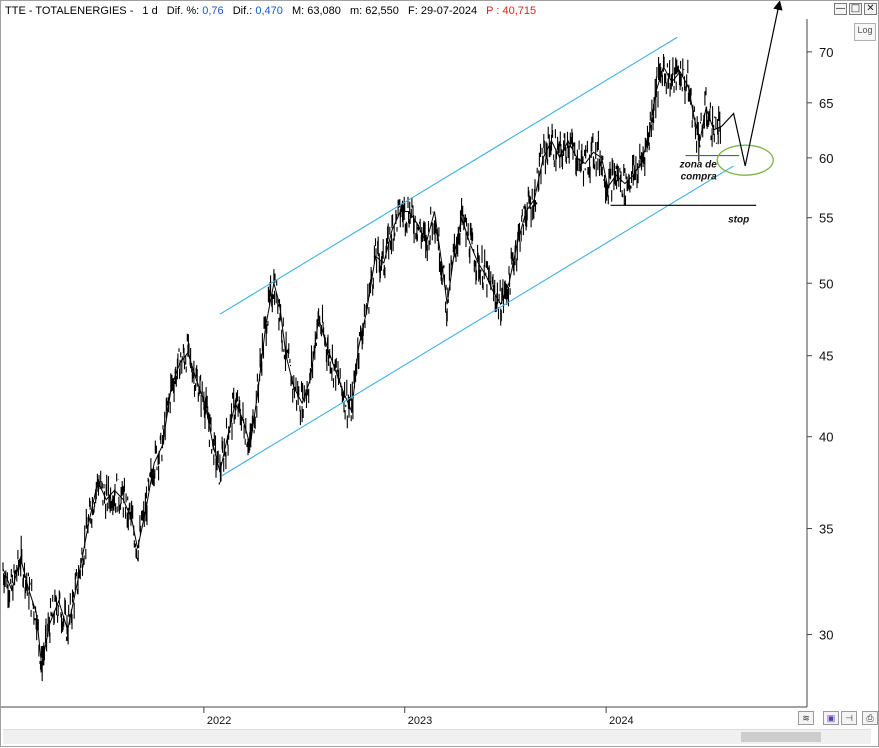  I want to click on y-tick-label: 45, so click(826, 356).